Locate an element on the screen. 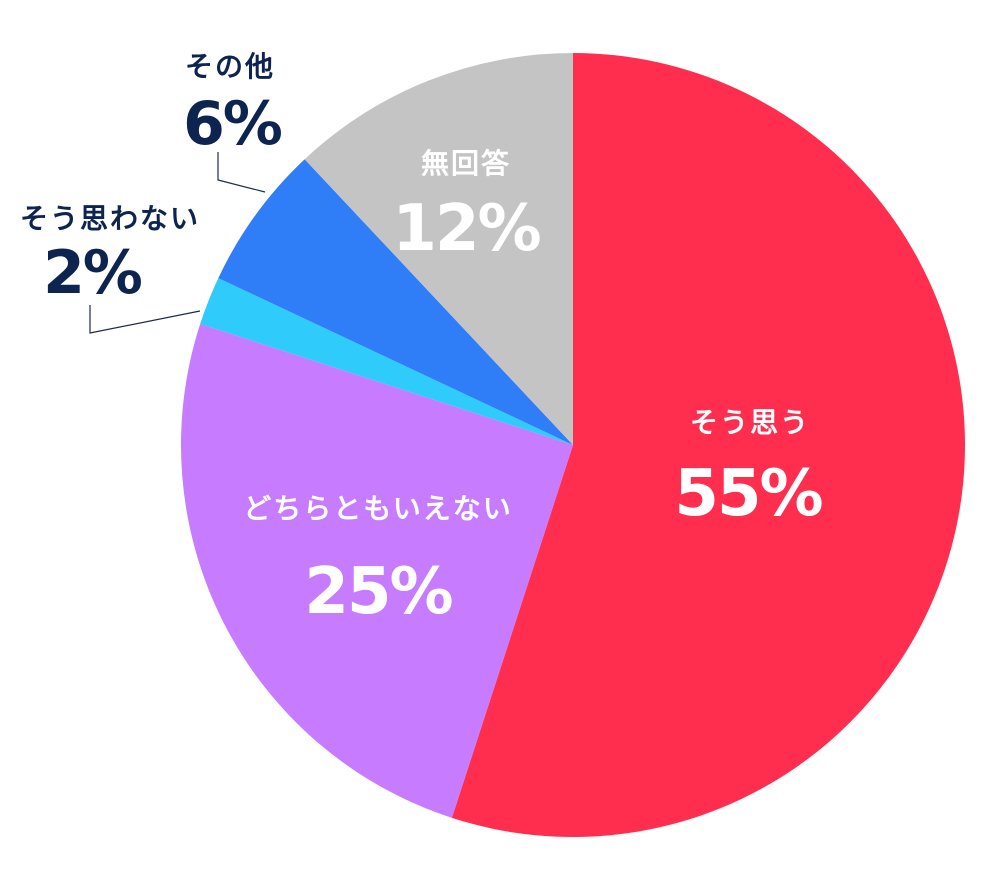 The width and height of the screenshot is (996, 883). pie-slice-mukaito is located at coordinates (438, 249).